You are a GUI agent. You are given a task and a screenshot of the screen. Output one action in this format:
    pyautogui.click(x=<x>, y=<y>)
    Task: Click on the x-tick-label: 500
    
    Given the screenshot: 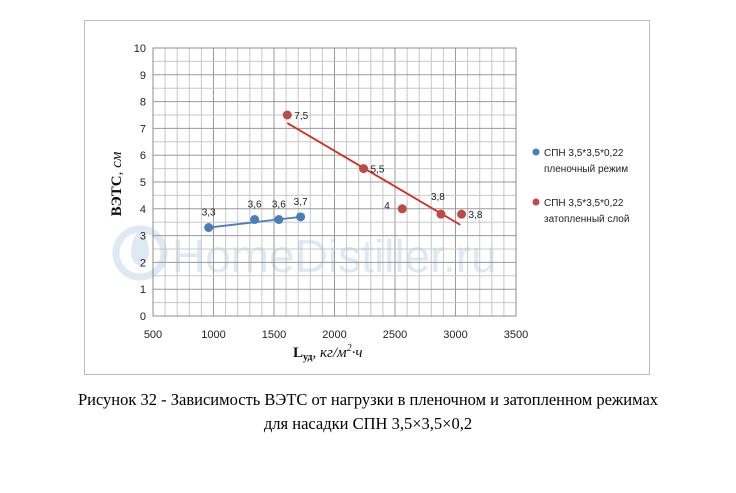 What is the action you would take?
    pyautogui.click(x=153, y=335)
    